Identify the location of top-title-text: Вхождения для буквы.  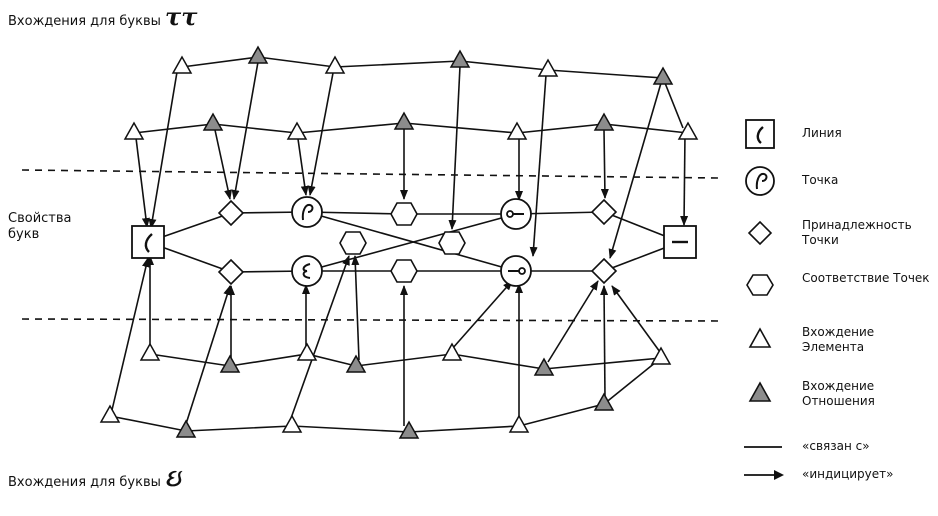
(84, 21).